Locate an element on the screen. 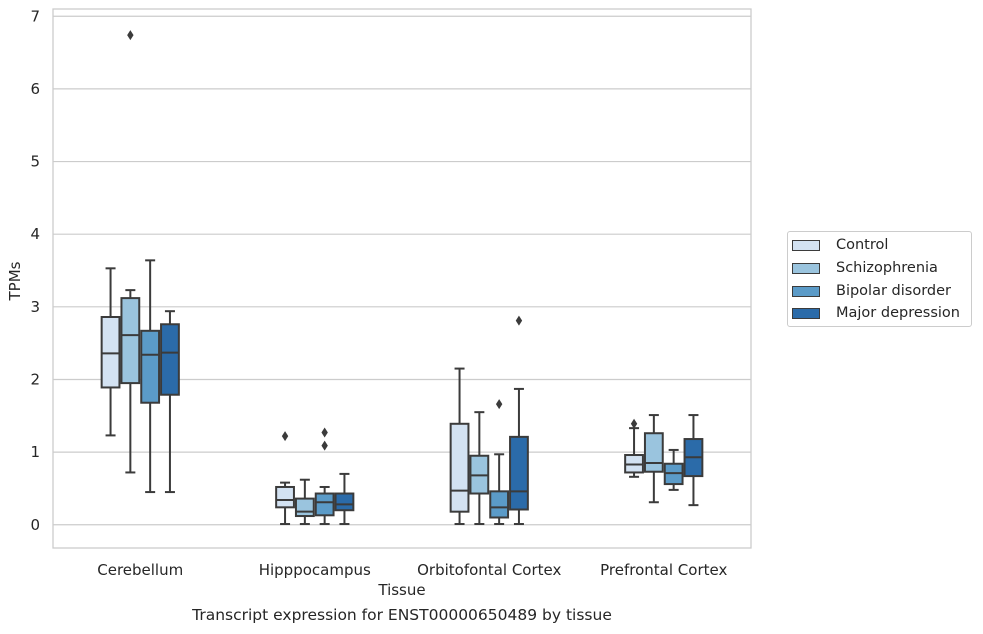  x-tick-label: Hipppocampus is located at coordinates (315, 570).